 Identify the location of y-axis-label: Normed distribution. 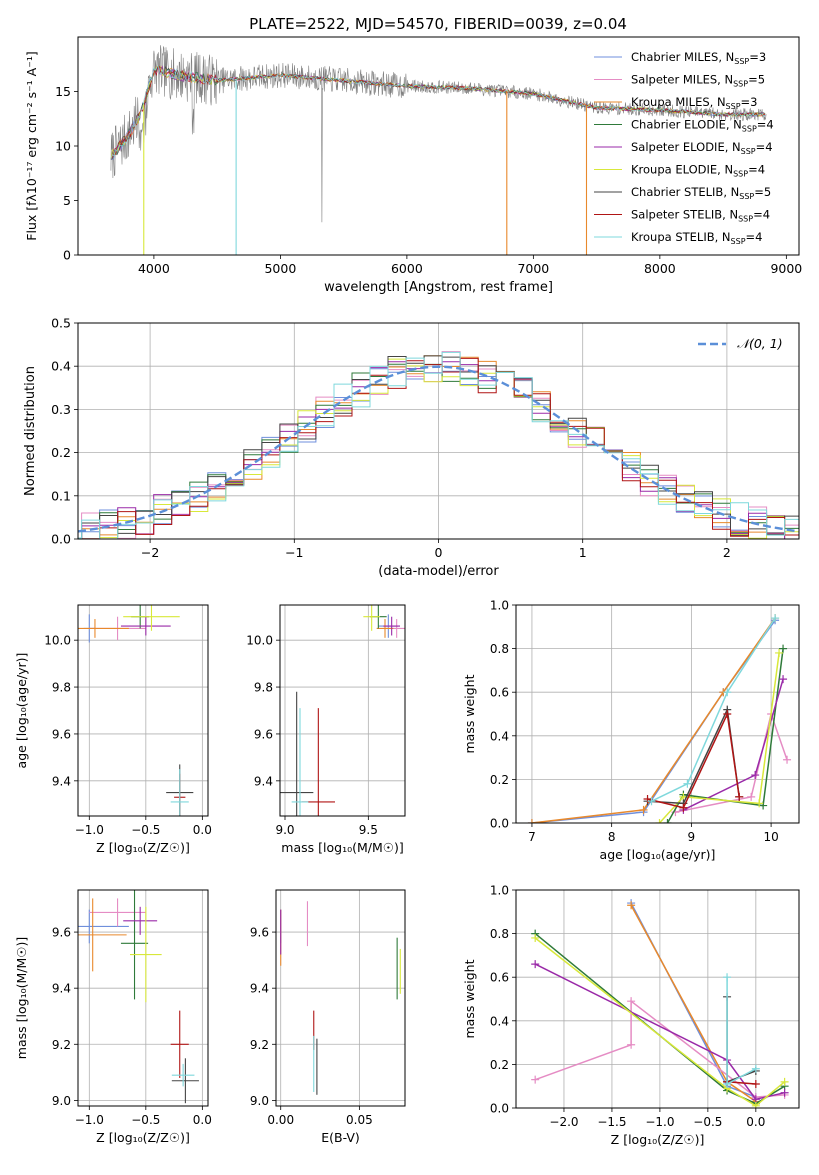
(30, 431).